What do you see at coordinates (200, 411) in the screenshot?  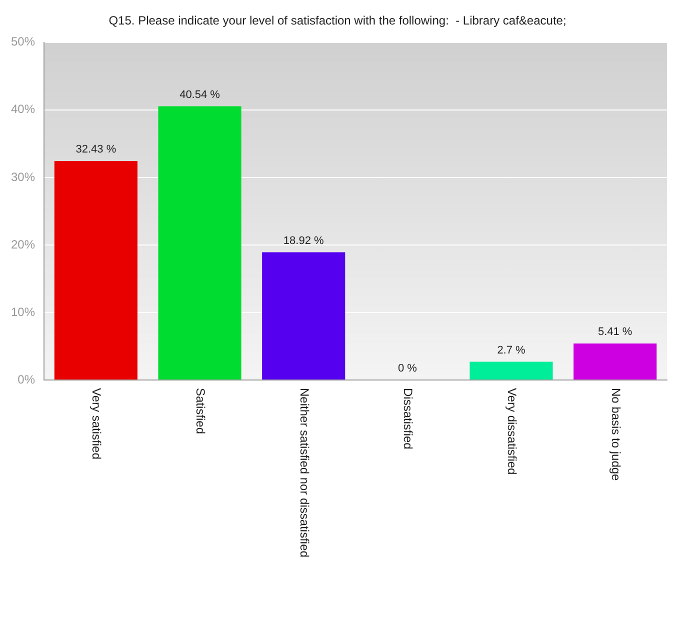 I see `x-tick-label: Satisfied` at bounding box center [200, 411].